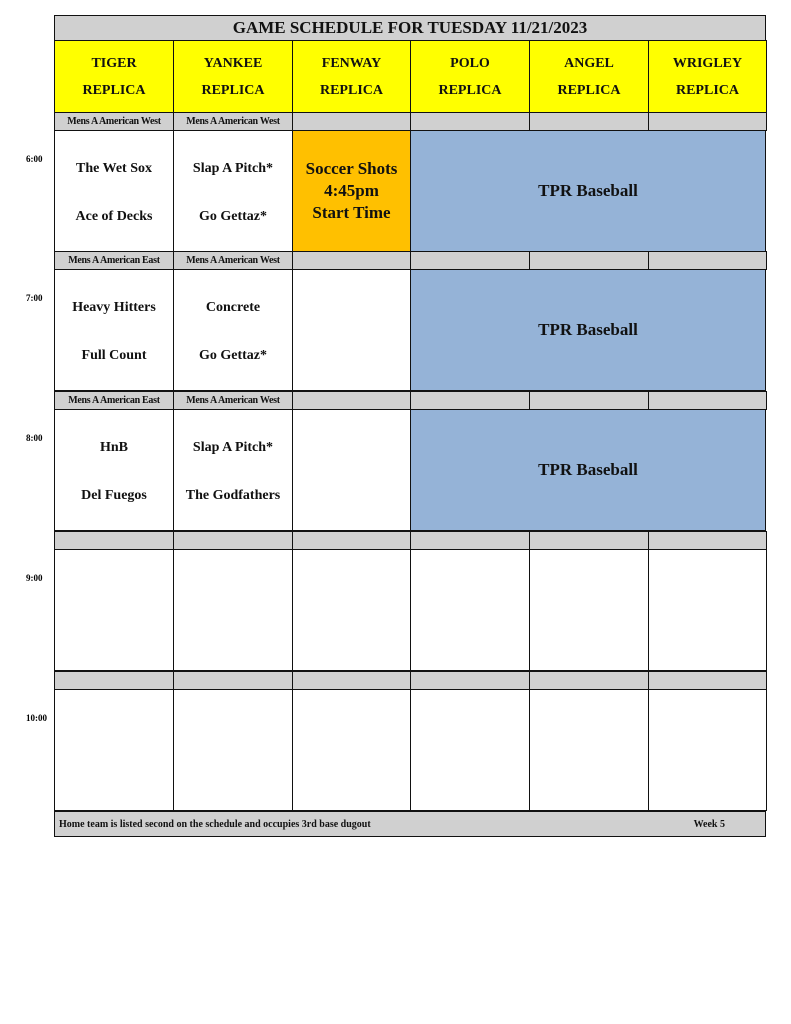 Image resolution: width=791 pixels, height=1024 pixels. Describe the element at coordinates (589, 63) in the screenshot. I see `field-name: ANGEL` at that location.